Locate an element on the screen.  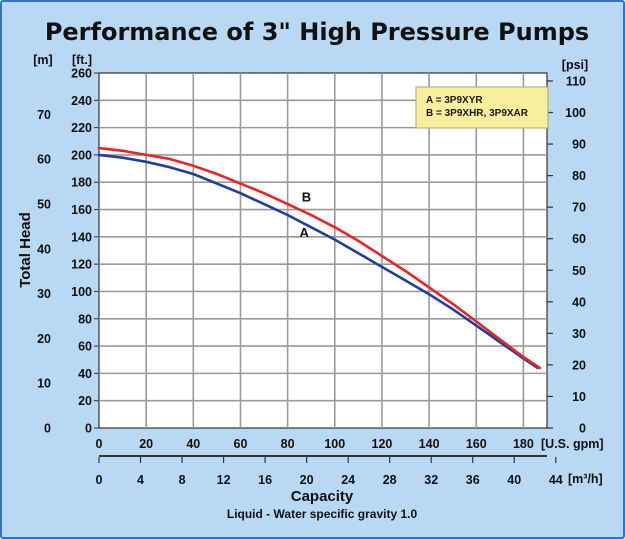
y-tick-label-psi: 50 is located at coordinates (579, 271).